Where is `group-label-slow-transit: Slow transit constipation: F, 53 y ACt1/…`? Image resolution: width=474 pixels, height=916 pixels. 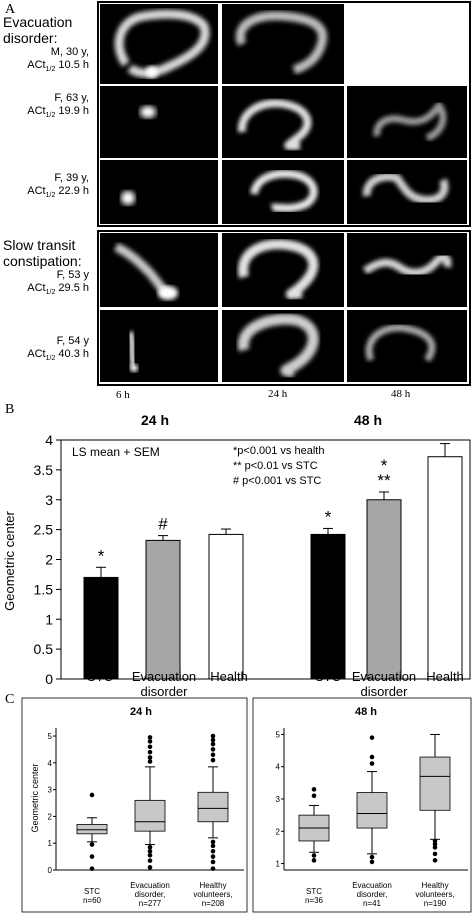 group-label-slow-transit: Slow transit constipation: F, 53 y ACt1/… is located at coordinates (49, 268).